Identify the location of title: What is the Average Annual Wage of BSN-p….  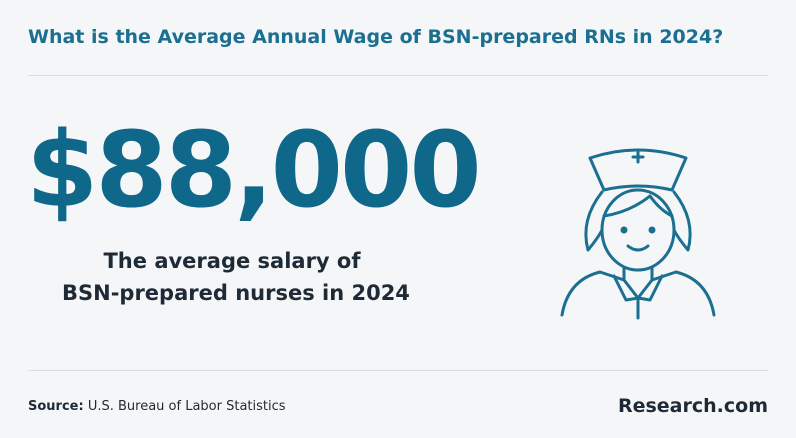
(376, 37).